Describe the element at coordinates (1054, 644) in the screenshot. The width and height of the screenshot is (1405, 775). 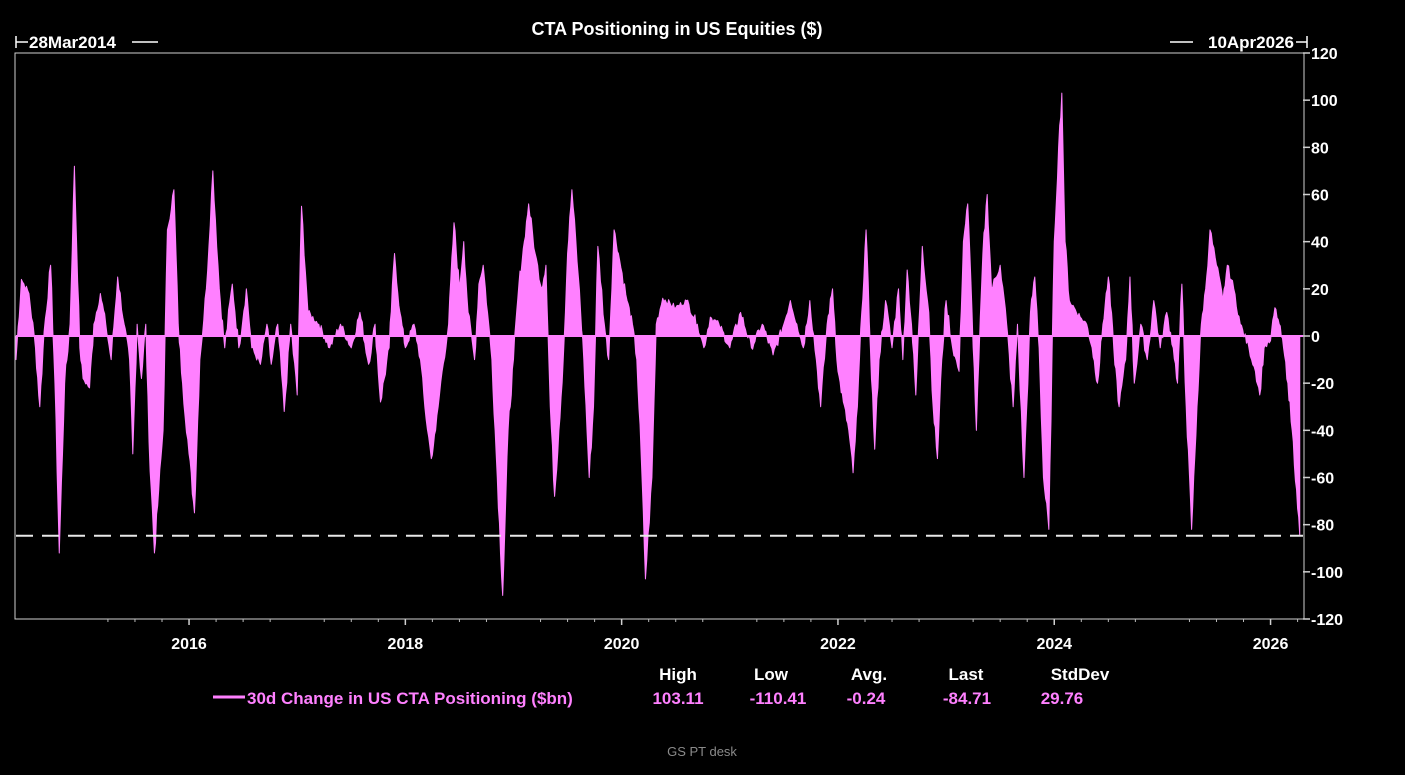
I see `x-tick-label: 2024` at that location.